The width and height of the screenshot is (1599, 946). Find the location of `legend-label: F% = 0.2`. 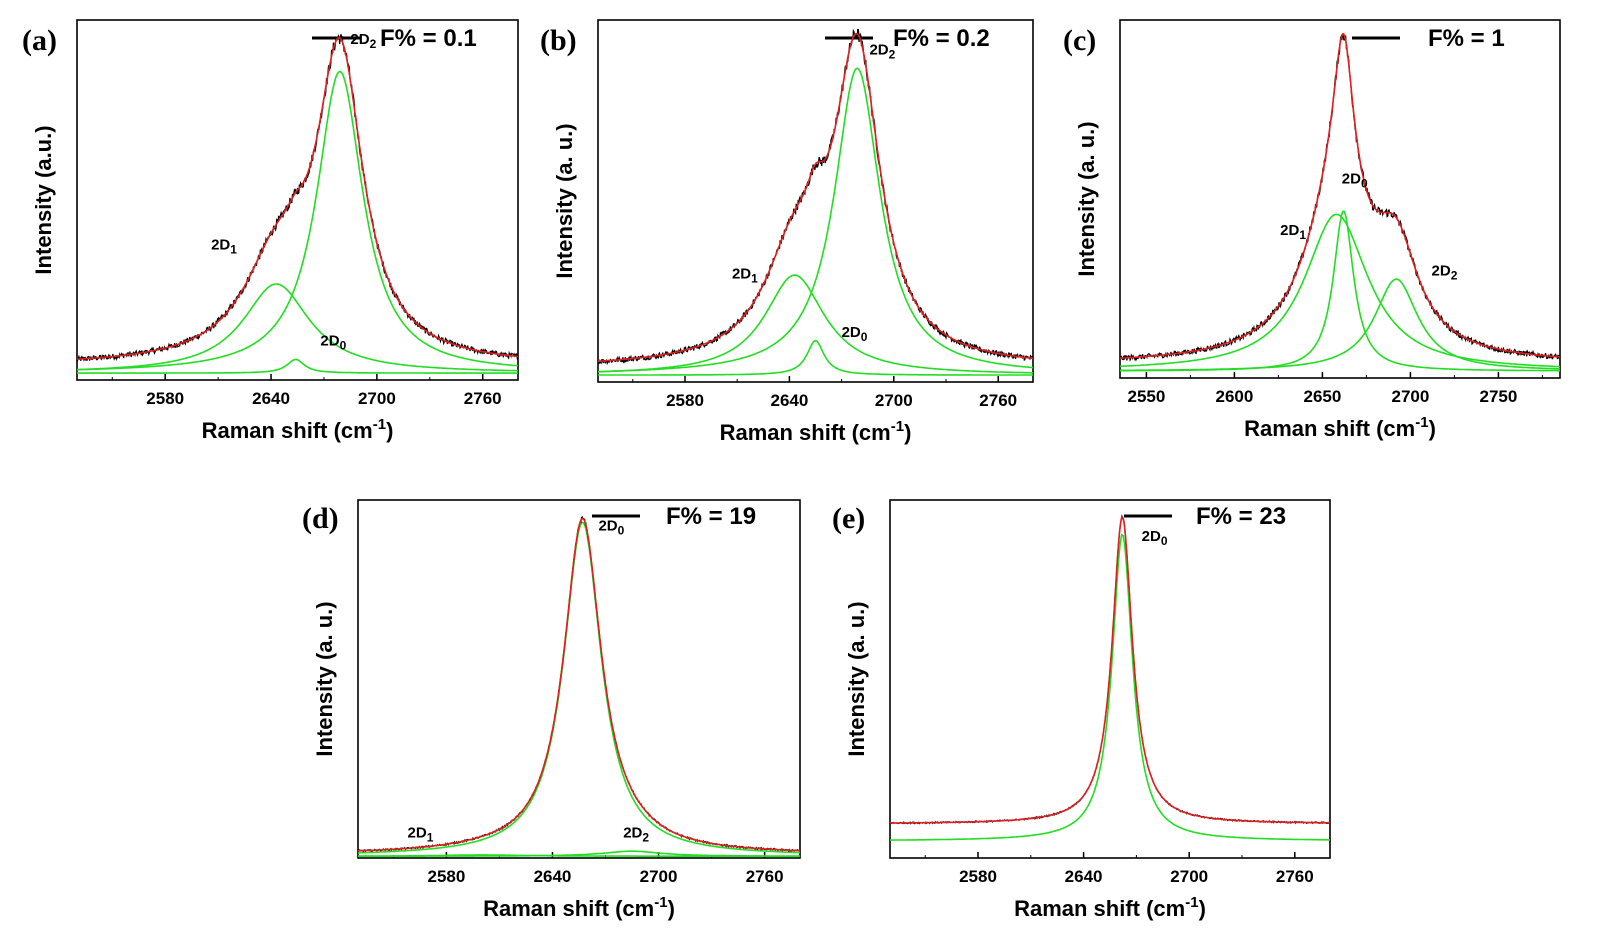

legend-label: F% = 0.2 is located at coordinates (941, 38).